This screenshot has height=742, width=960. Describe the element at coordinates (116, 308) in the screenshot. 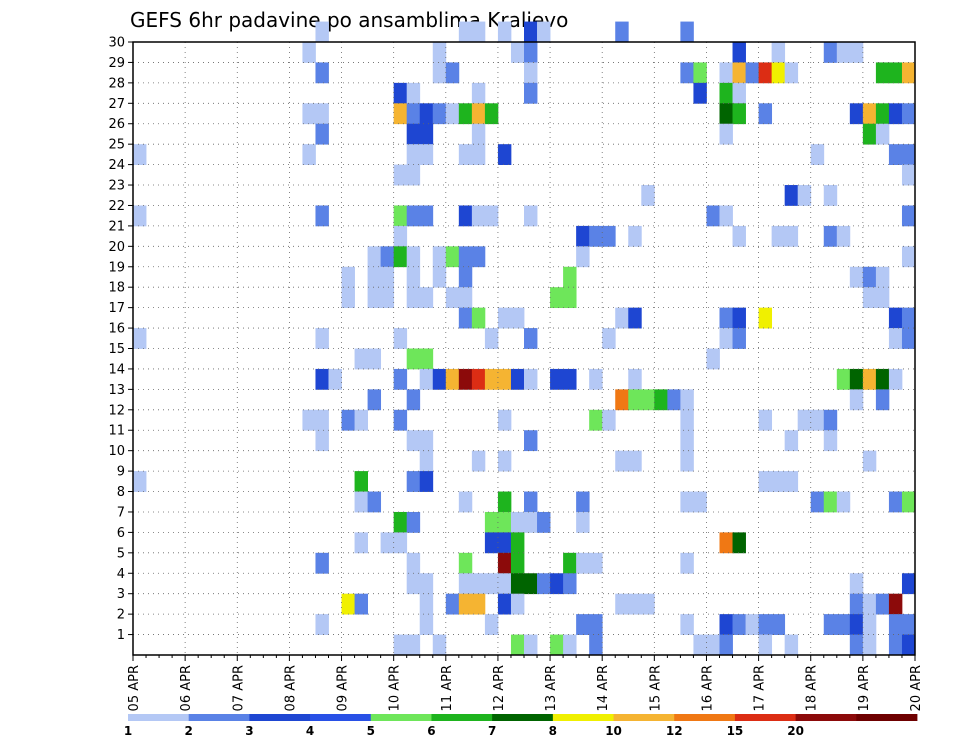

I see `y-tick-label: 17` at that location.